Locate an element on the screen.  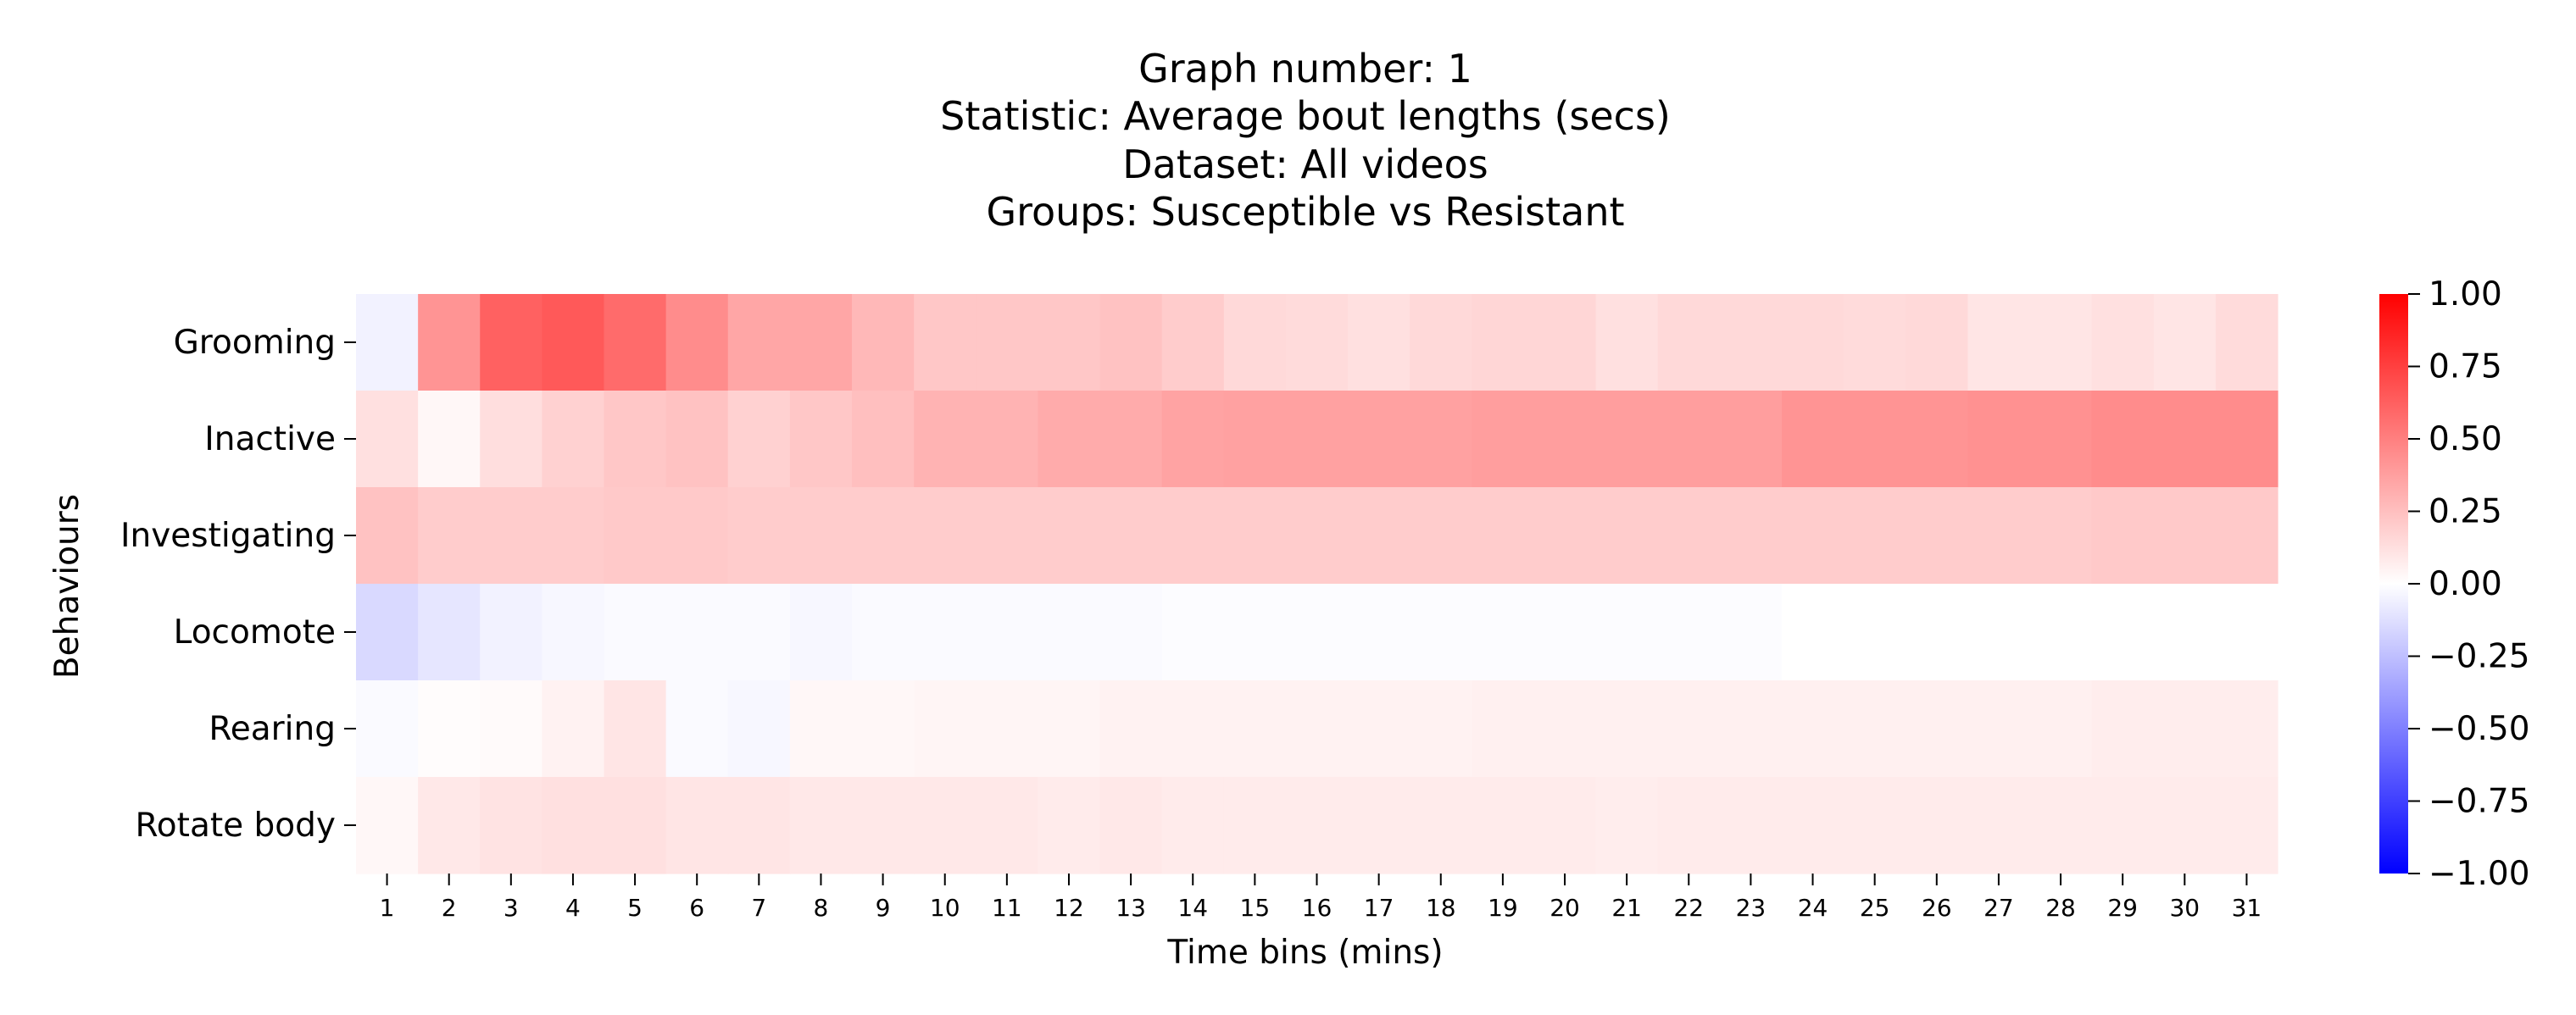
col-label: 16 is located at coordinates (1317, 908).